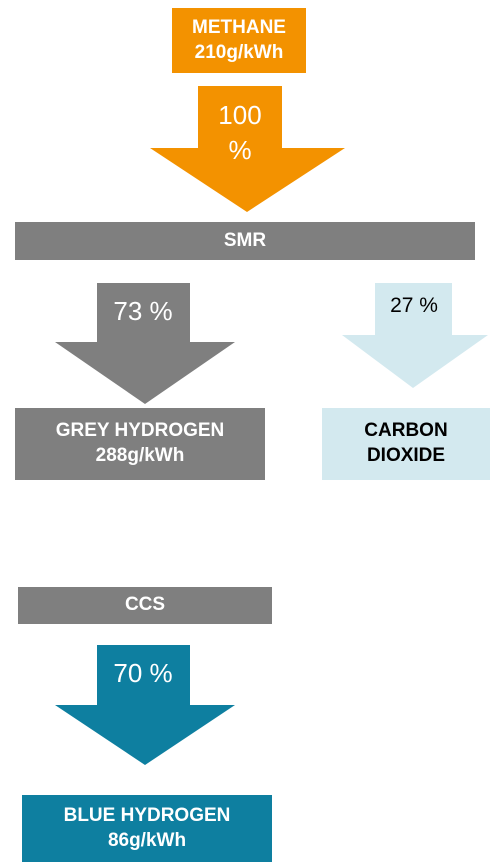 This screenshot has height=862, width=490. What do you see at coordinates (147, 840) in the screenshot?
I see `blue-hydrogen-value: 86g/kWh` at bounding box center [147, 840].